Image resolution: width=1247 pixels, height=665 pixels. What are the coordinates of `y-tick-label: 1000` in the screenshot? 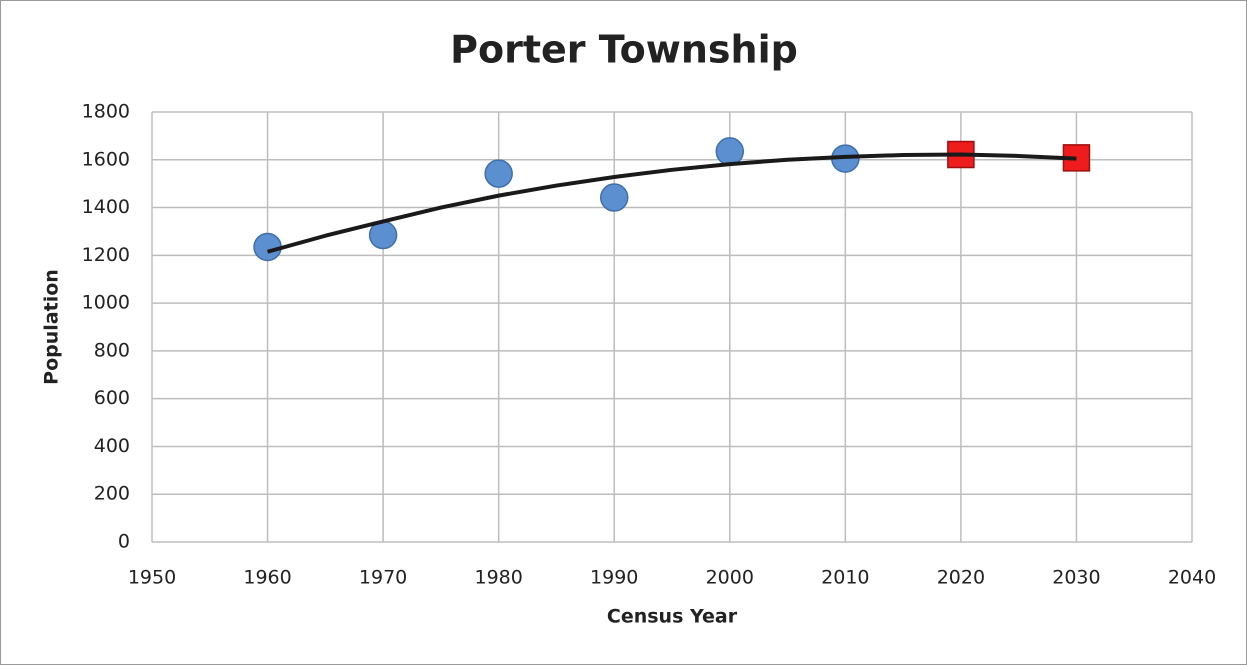 It's located at (106, 303).